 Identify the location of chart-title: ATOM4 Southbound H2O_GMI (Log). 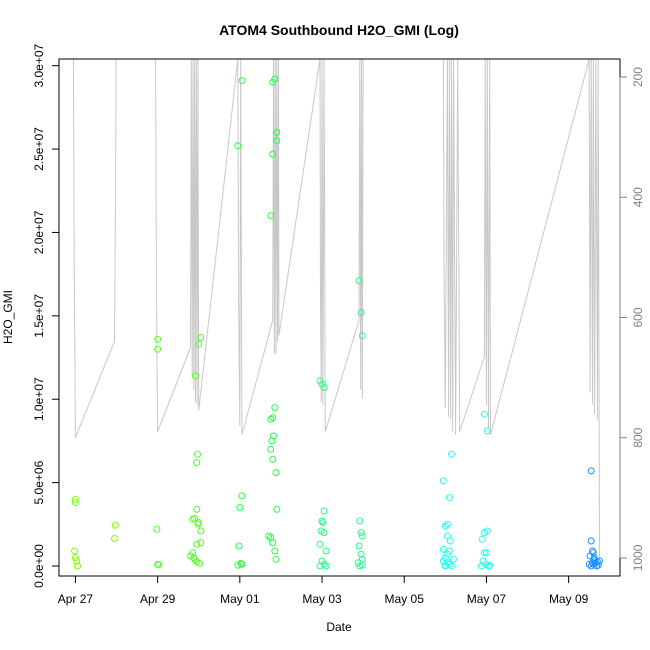
(339, 30).